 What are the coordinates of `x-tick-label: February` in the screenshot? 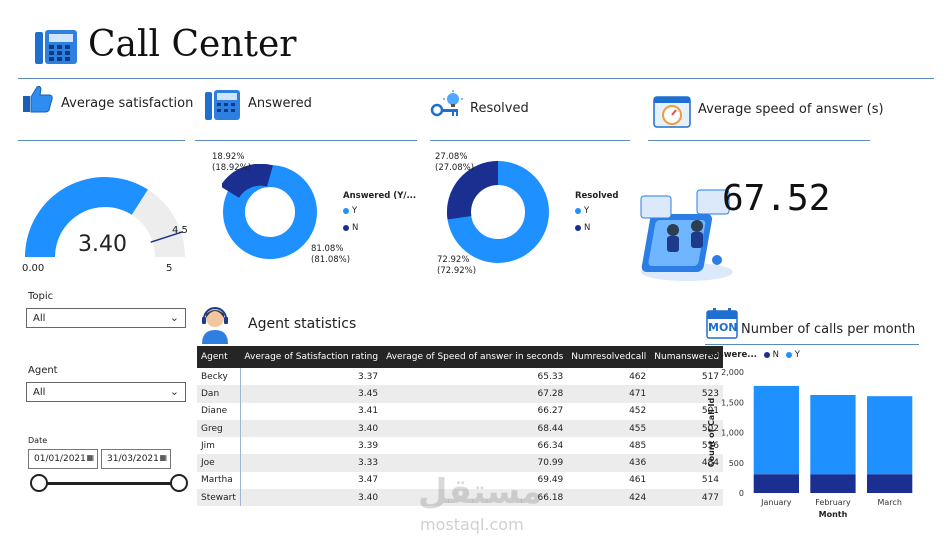 It's located at (833, 502).